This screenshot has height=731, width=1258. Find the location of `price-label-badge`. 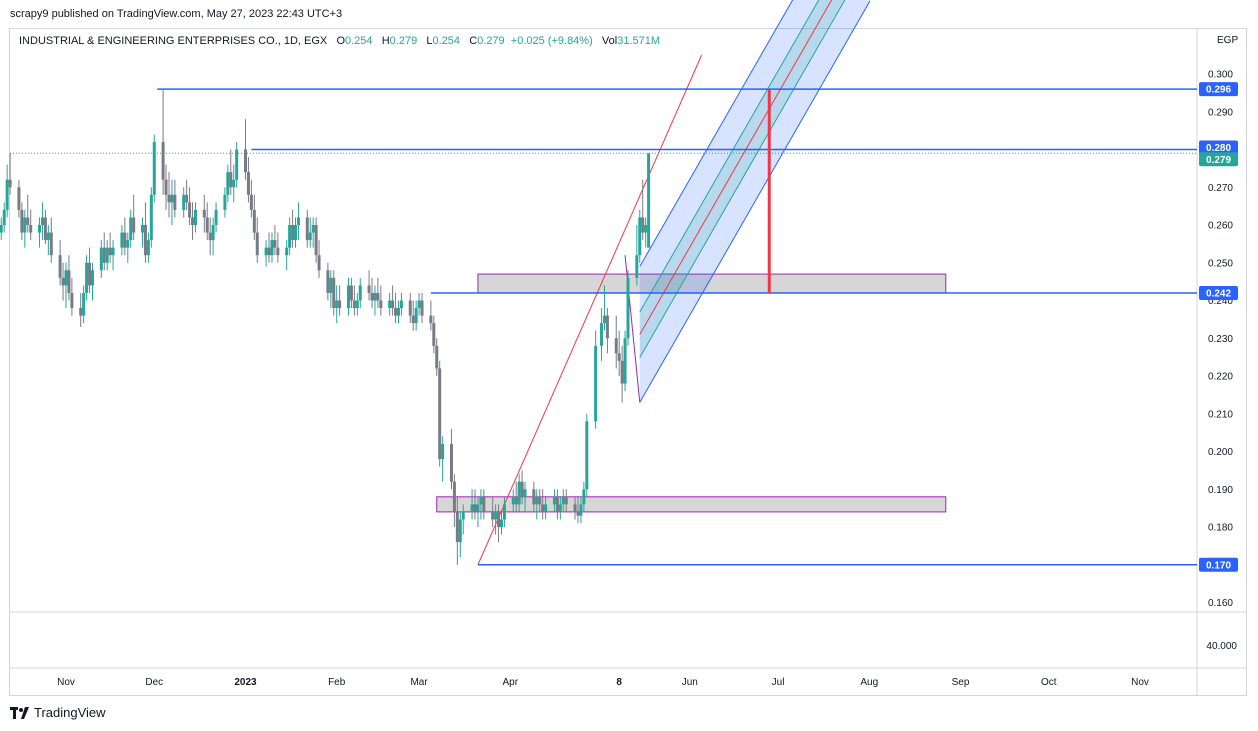

price-label-badge is located at coordinates (1218, 564).